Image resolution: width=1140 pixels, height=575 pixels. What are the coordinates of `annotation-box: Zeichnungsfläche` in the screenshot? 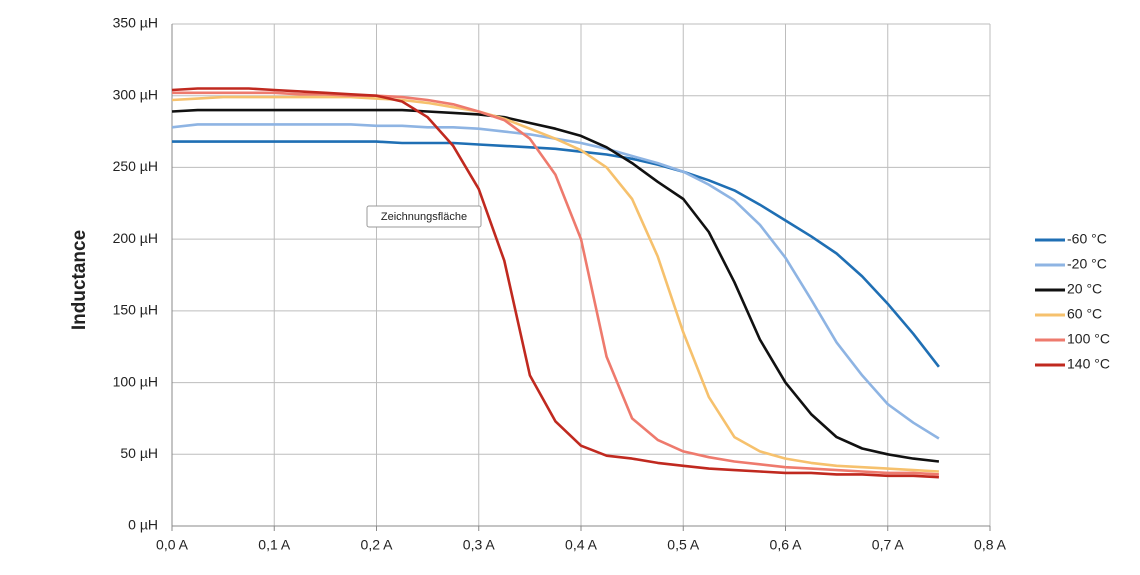 It's located at (424, 216).